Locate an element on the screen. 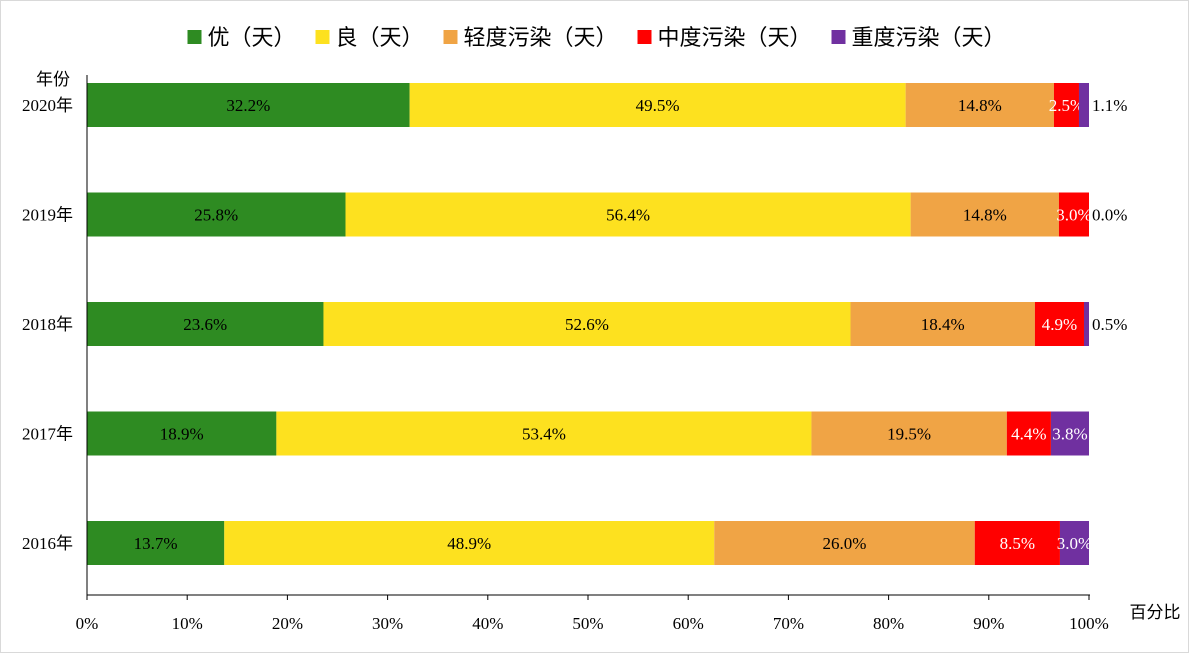  category-label: 2020年 is located at coordinates (47, 105).